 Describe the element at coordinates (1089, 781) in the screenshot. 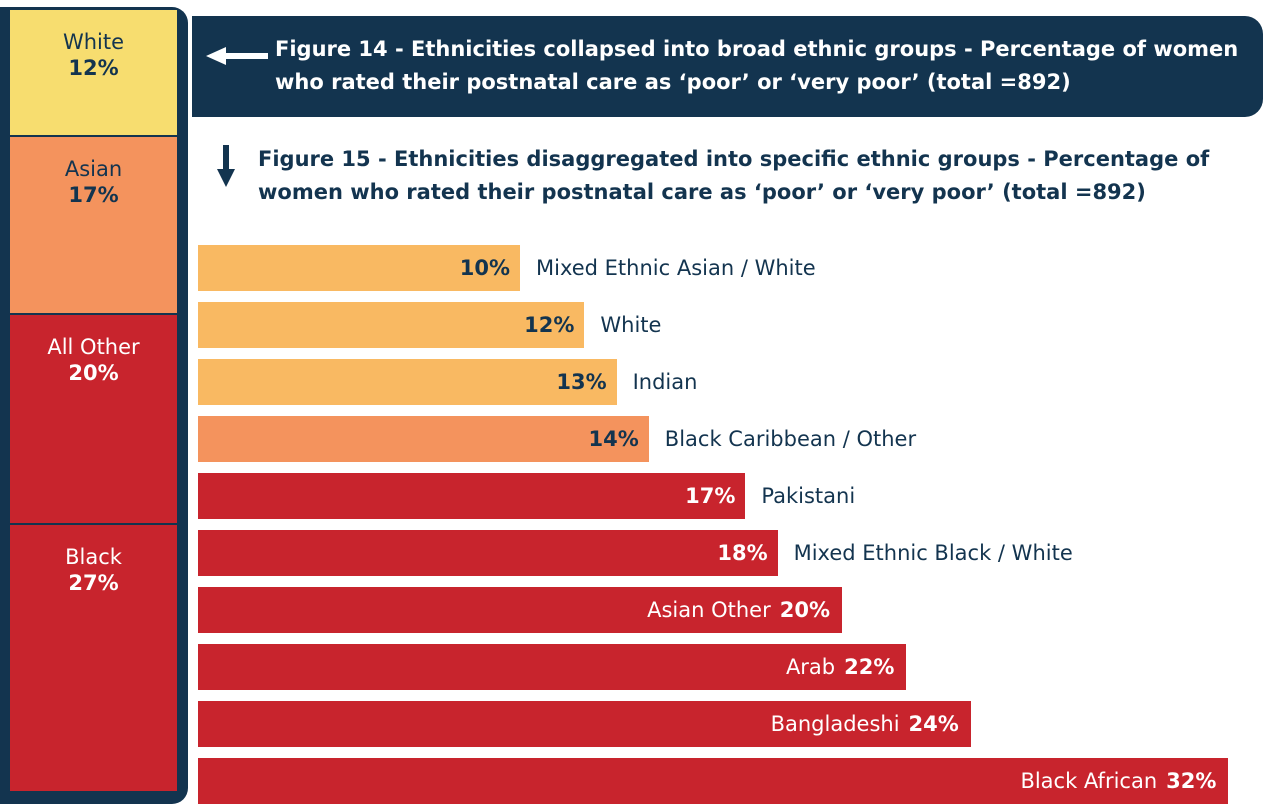

I see `bar-category-label: Black African` at that location.